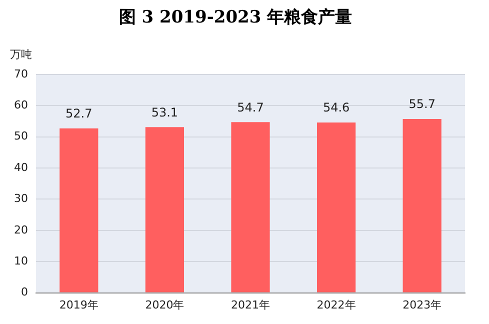  Describe the element at coordinates (422, 104) in the screenshot. I see `data-label: 55.7` at that location.